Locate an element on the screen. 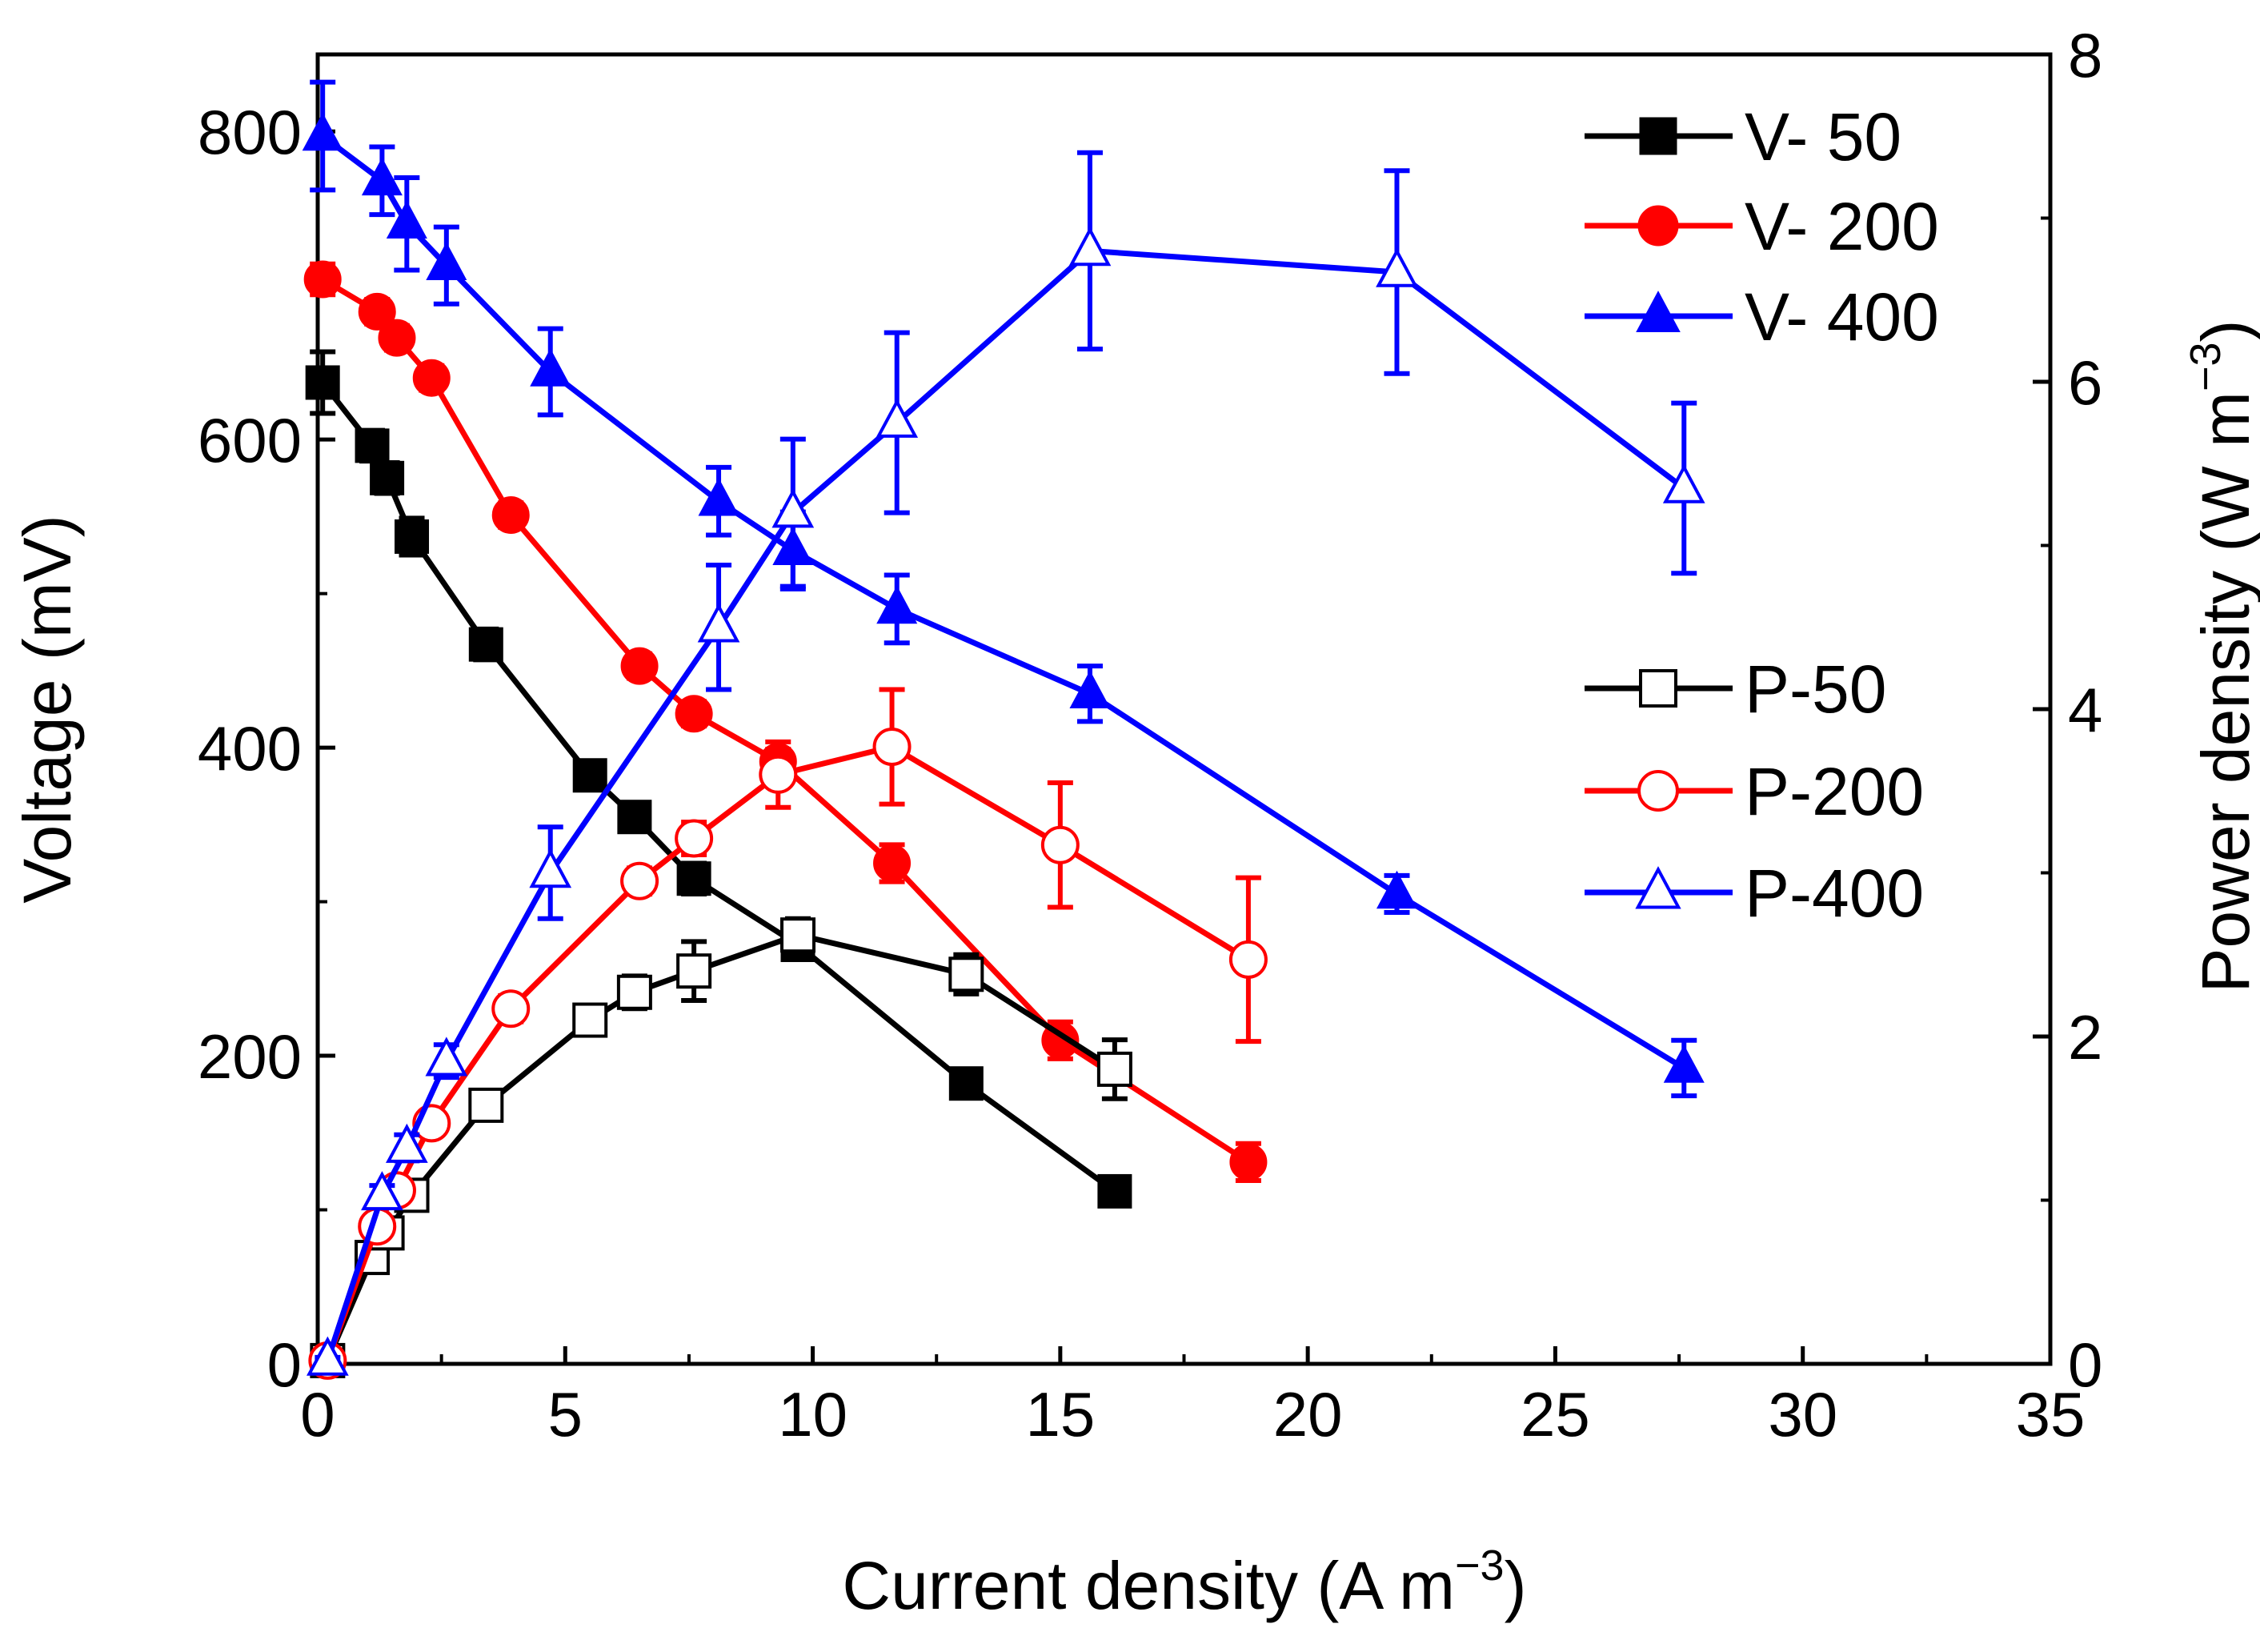 Image resolution: width=2260 pixels, height=1652 pixels. legend-entry: P-400 is located at coordinates (1754, 893).